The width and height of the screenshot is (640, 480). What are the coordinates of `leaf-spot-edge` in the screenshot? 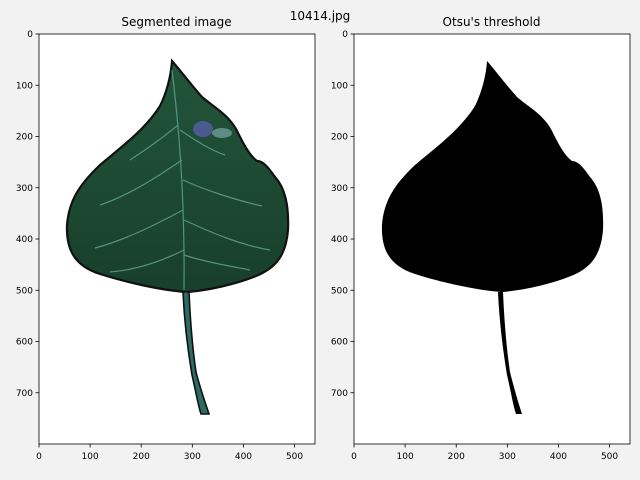 It's located at (222, 133).